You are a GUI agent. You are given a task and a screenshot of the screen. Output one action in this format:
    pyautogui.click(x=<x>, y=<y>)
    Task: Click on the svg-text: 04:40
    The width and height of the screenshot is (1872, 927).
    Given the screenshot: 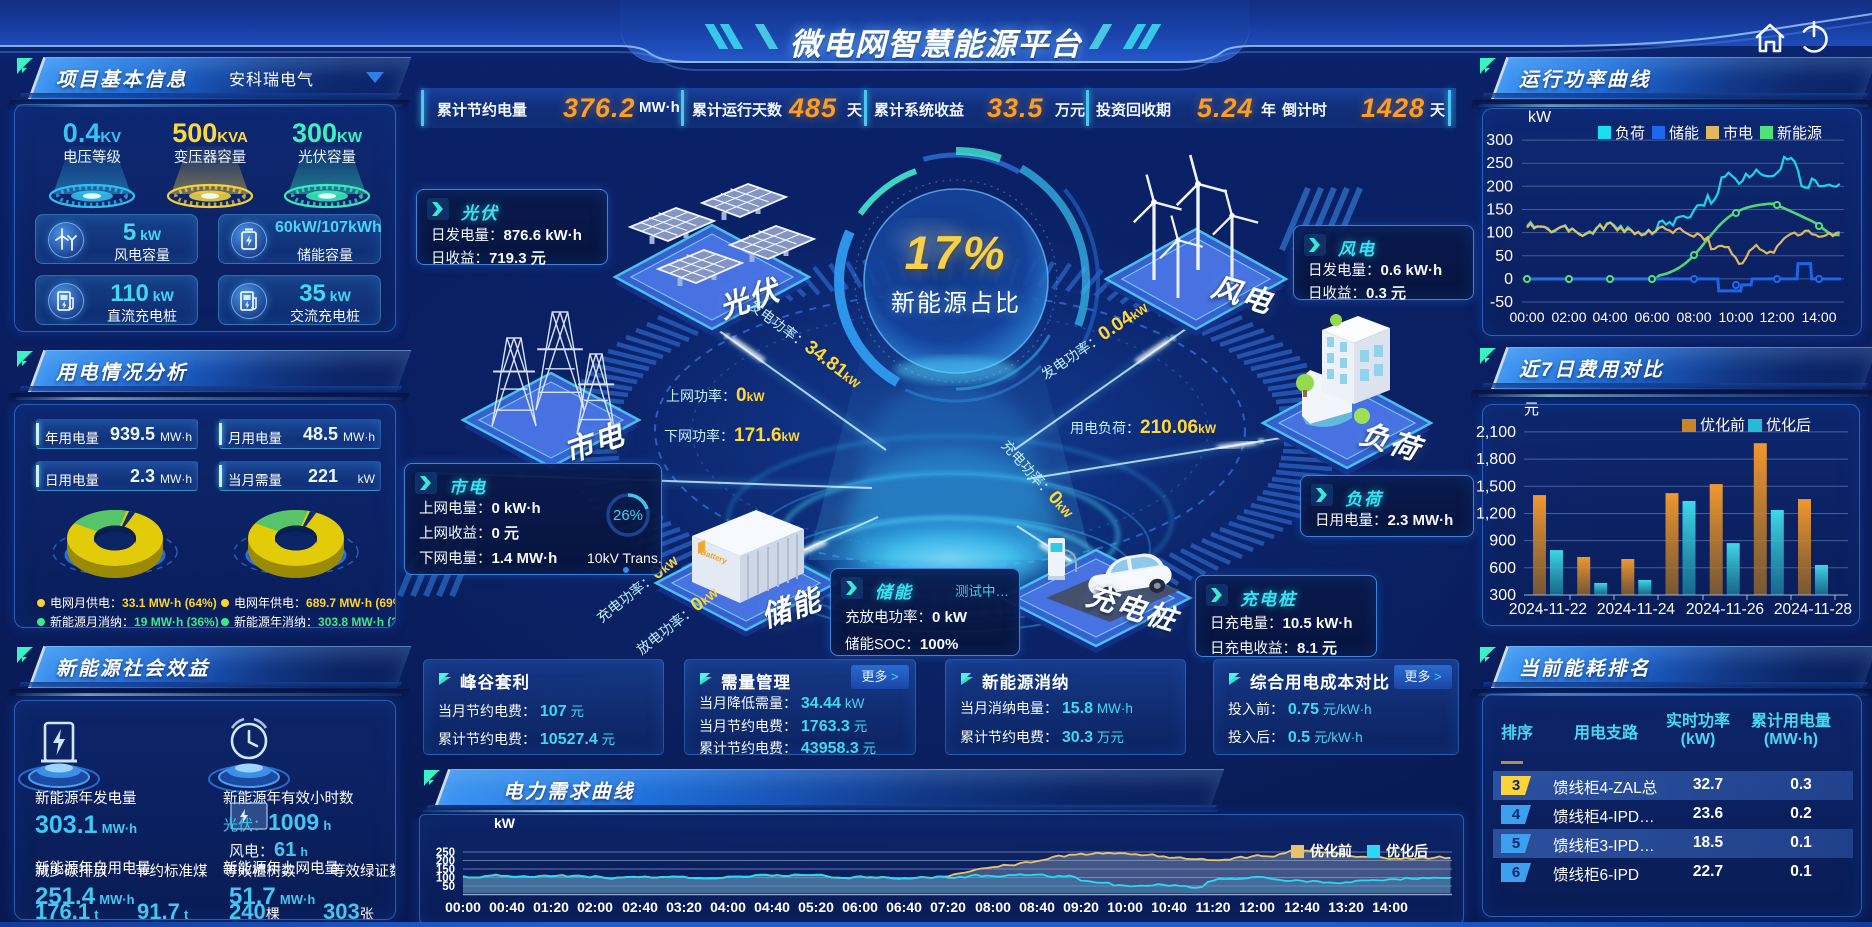 What is the action you would take?
    pyautogui.click(x=772, y=907)
    